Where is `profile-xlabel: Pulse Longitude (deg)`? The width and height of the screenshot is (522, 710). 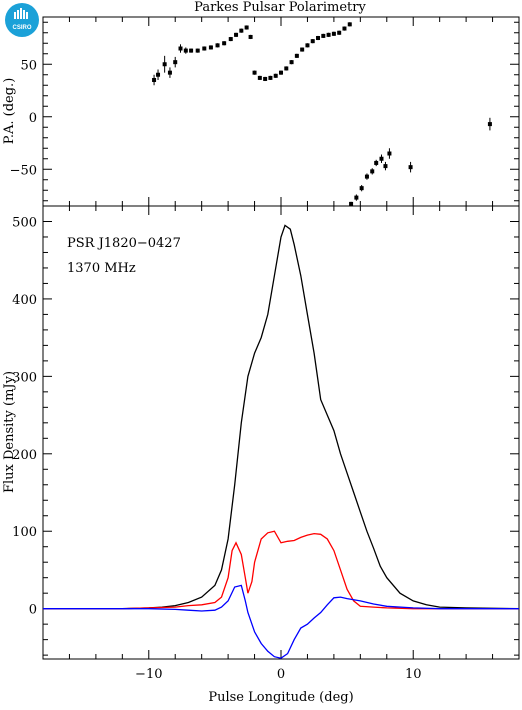
profile-xlabel: Pulse Longitude (deg) is located at coordinates (280, 697).